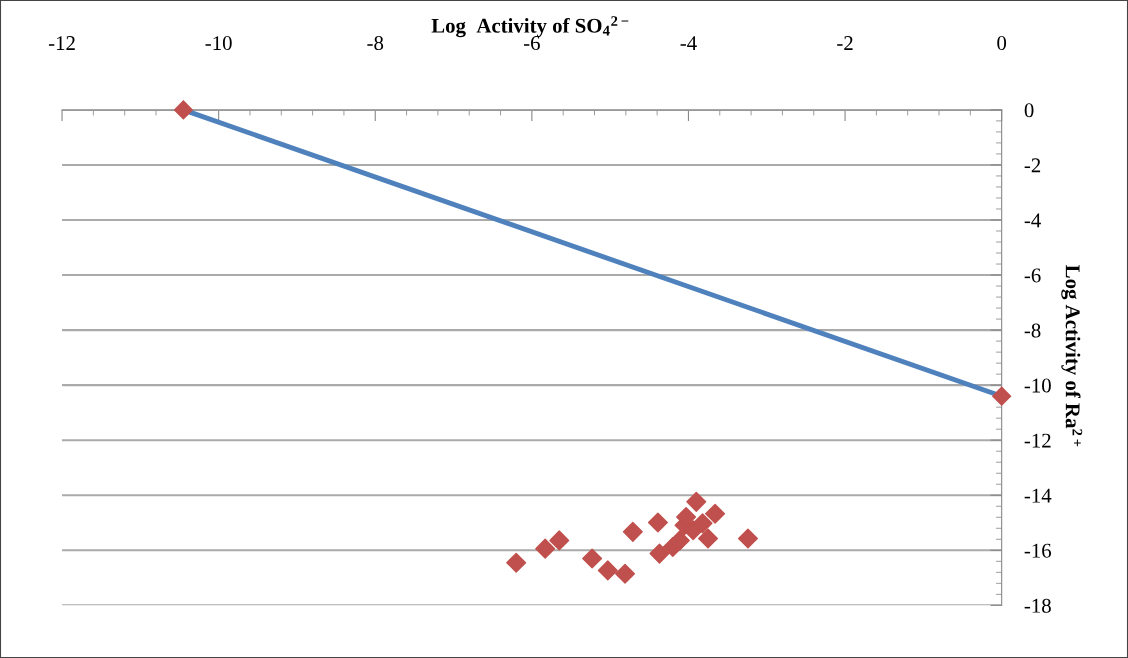 This screenshot has height=658, width=1128. Describe the element at coordinates (61, 43) in the screenshot. I see `x-tick-label: -12` at that location.